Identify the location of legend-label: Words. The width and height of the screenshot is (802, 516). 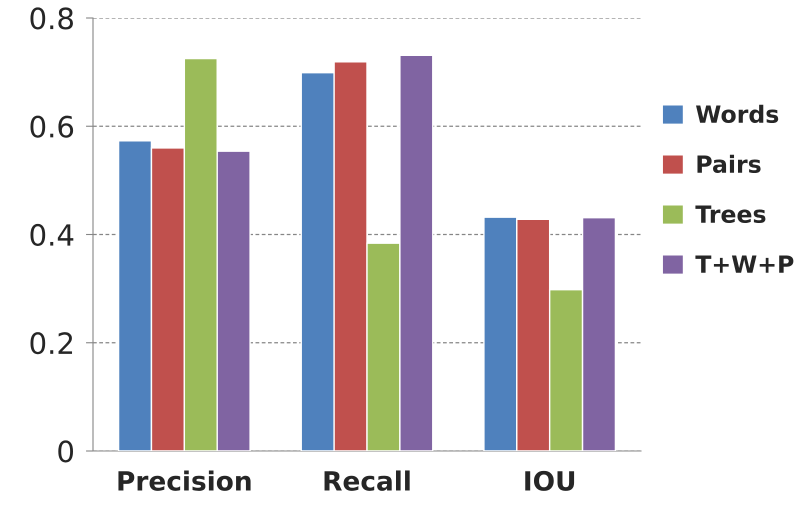
(737, 114).